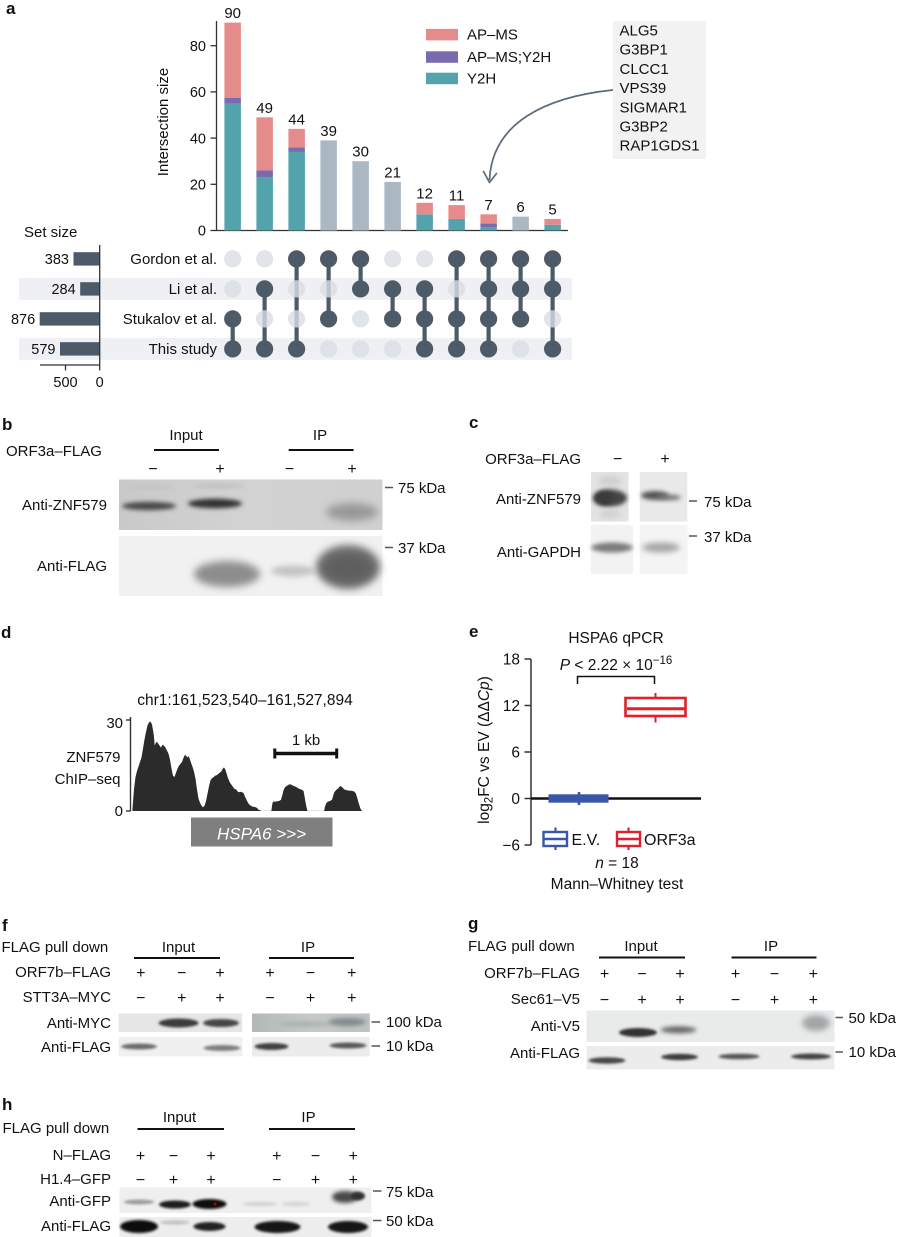 The width and height of the screenshot is (900, 1237). I want to click on svg-text: b, so click(7, 424).